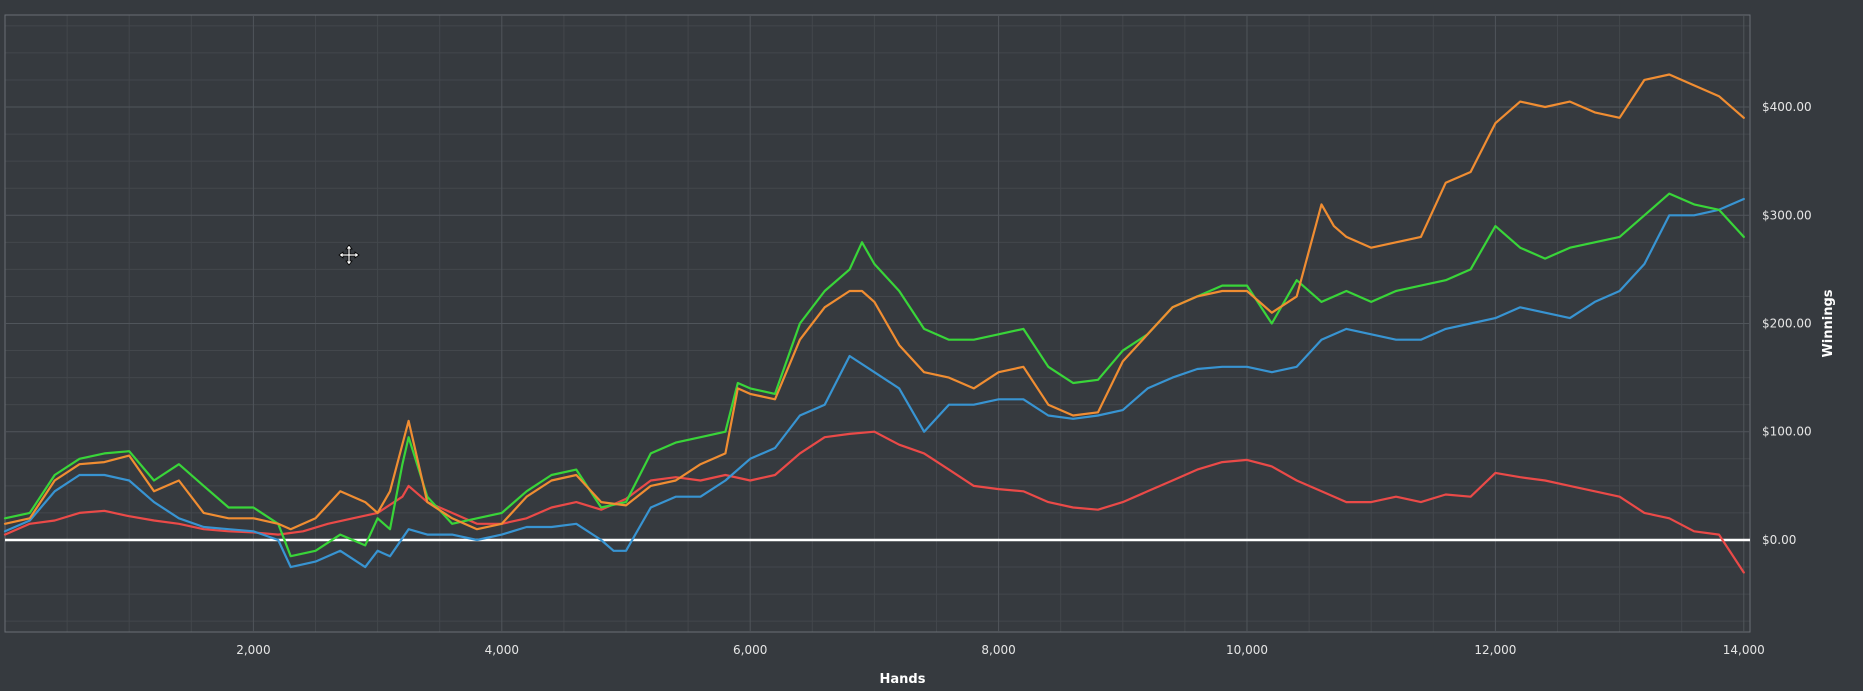  I want to click on x-tick-label: 4,000, so click(502, 650).